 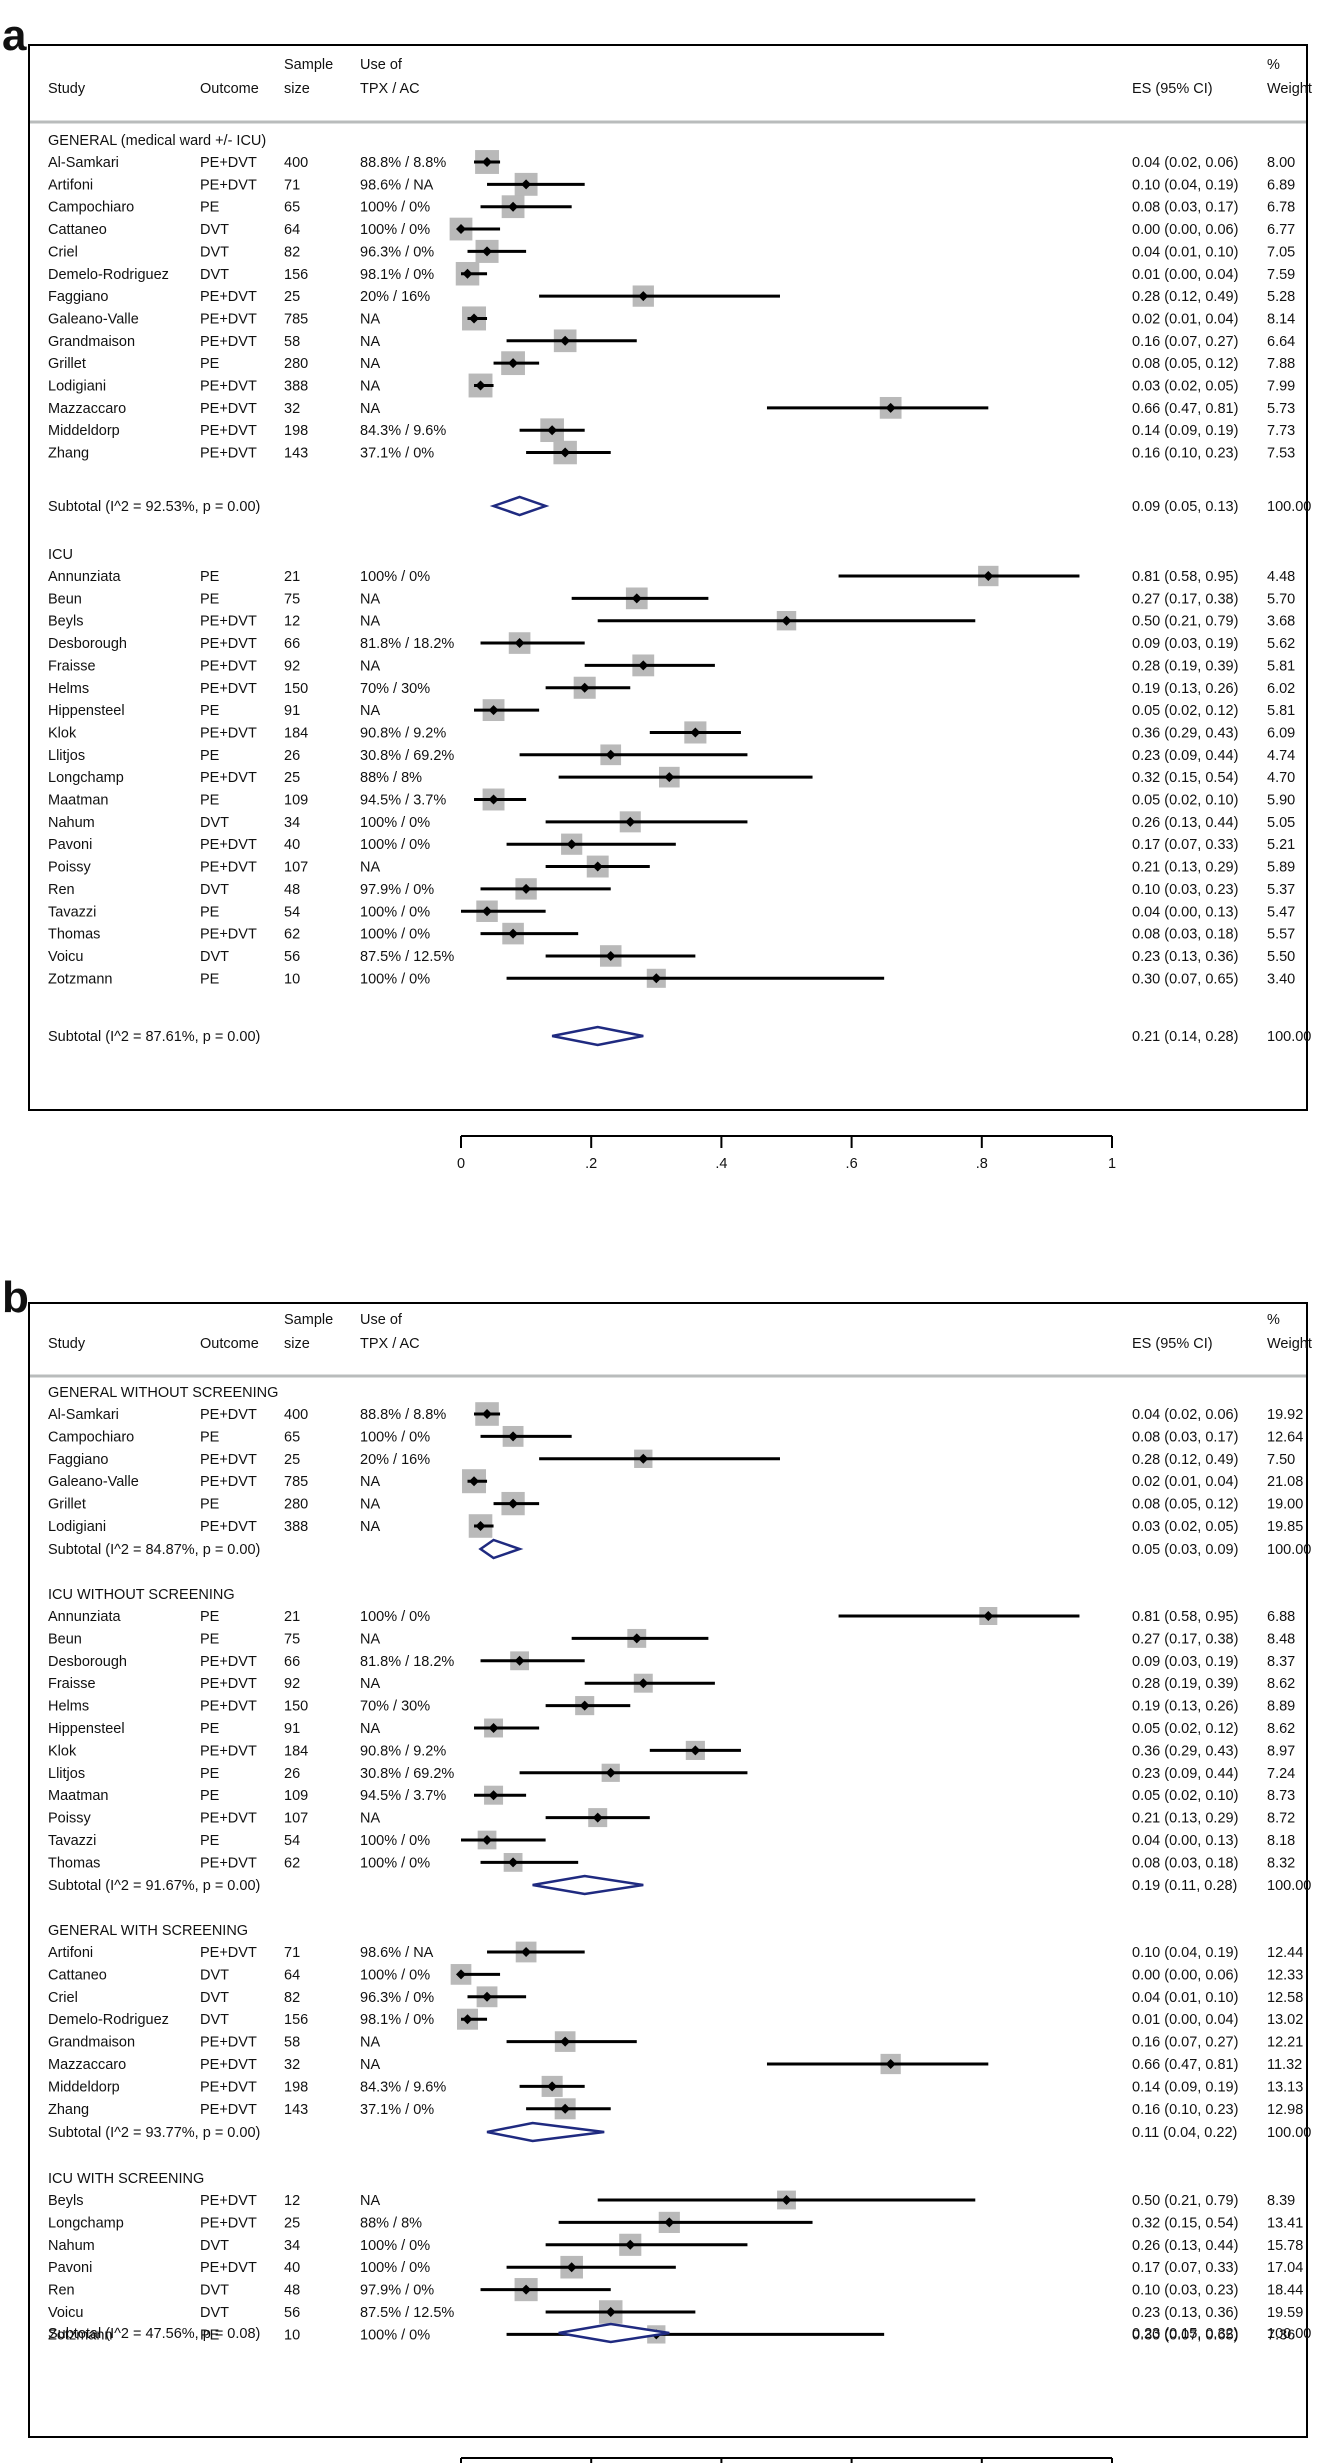 What do you see at coordinates (1285, 1975) in the screenshot?
I see `study-weight: 12.33` at bounding box center [1285, 1975].